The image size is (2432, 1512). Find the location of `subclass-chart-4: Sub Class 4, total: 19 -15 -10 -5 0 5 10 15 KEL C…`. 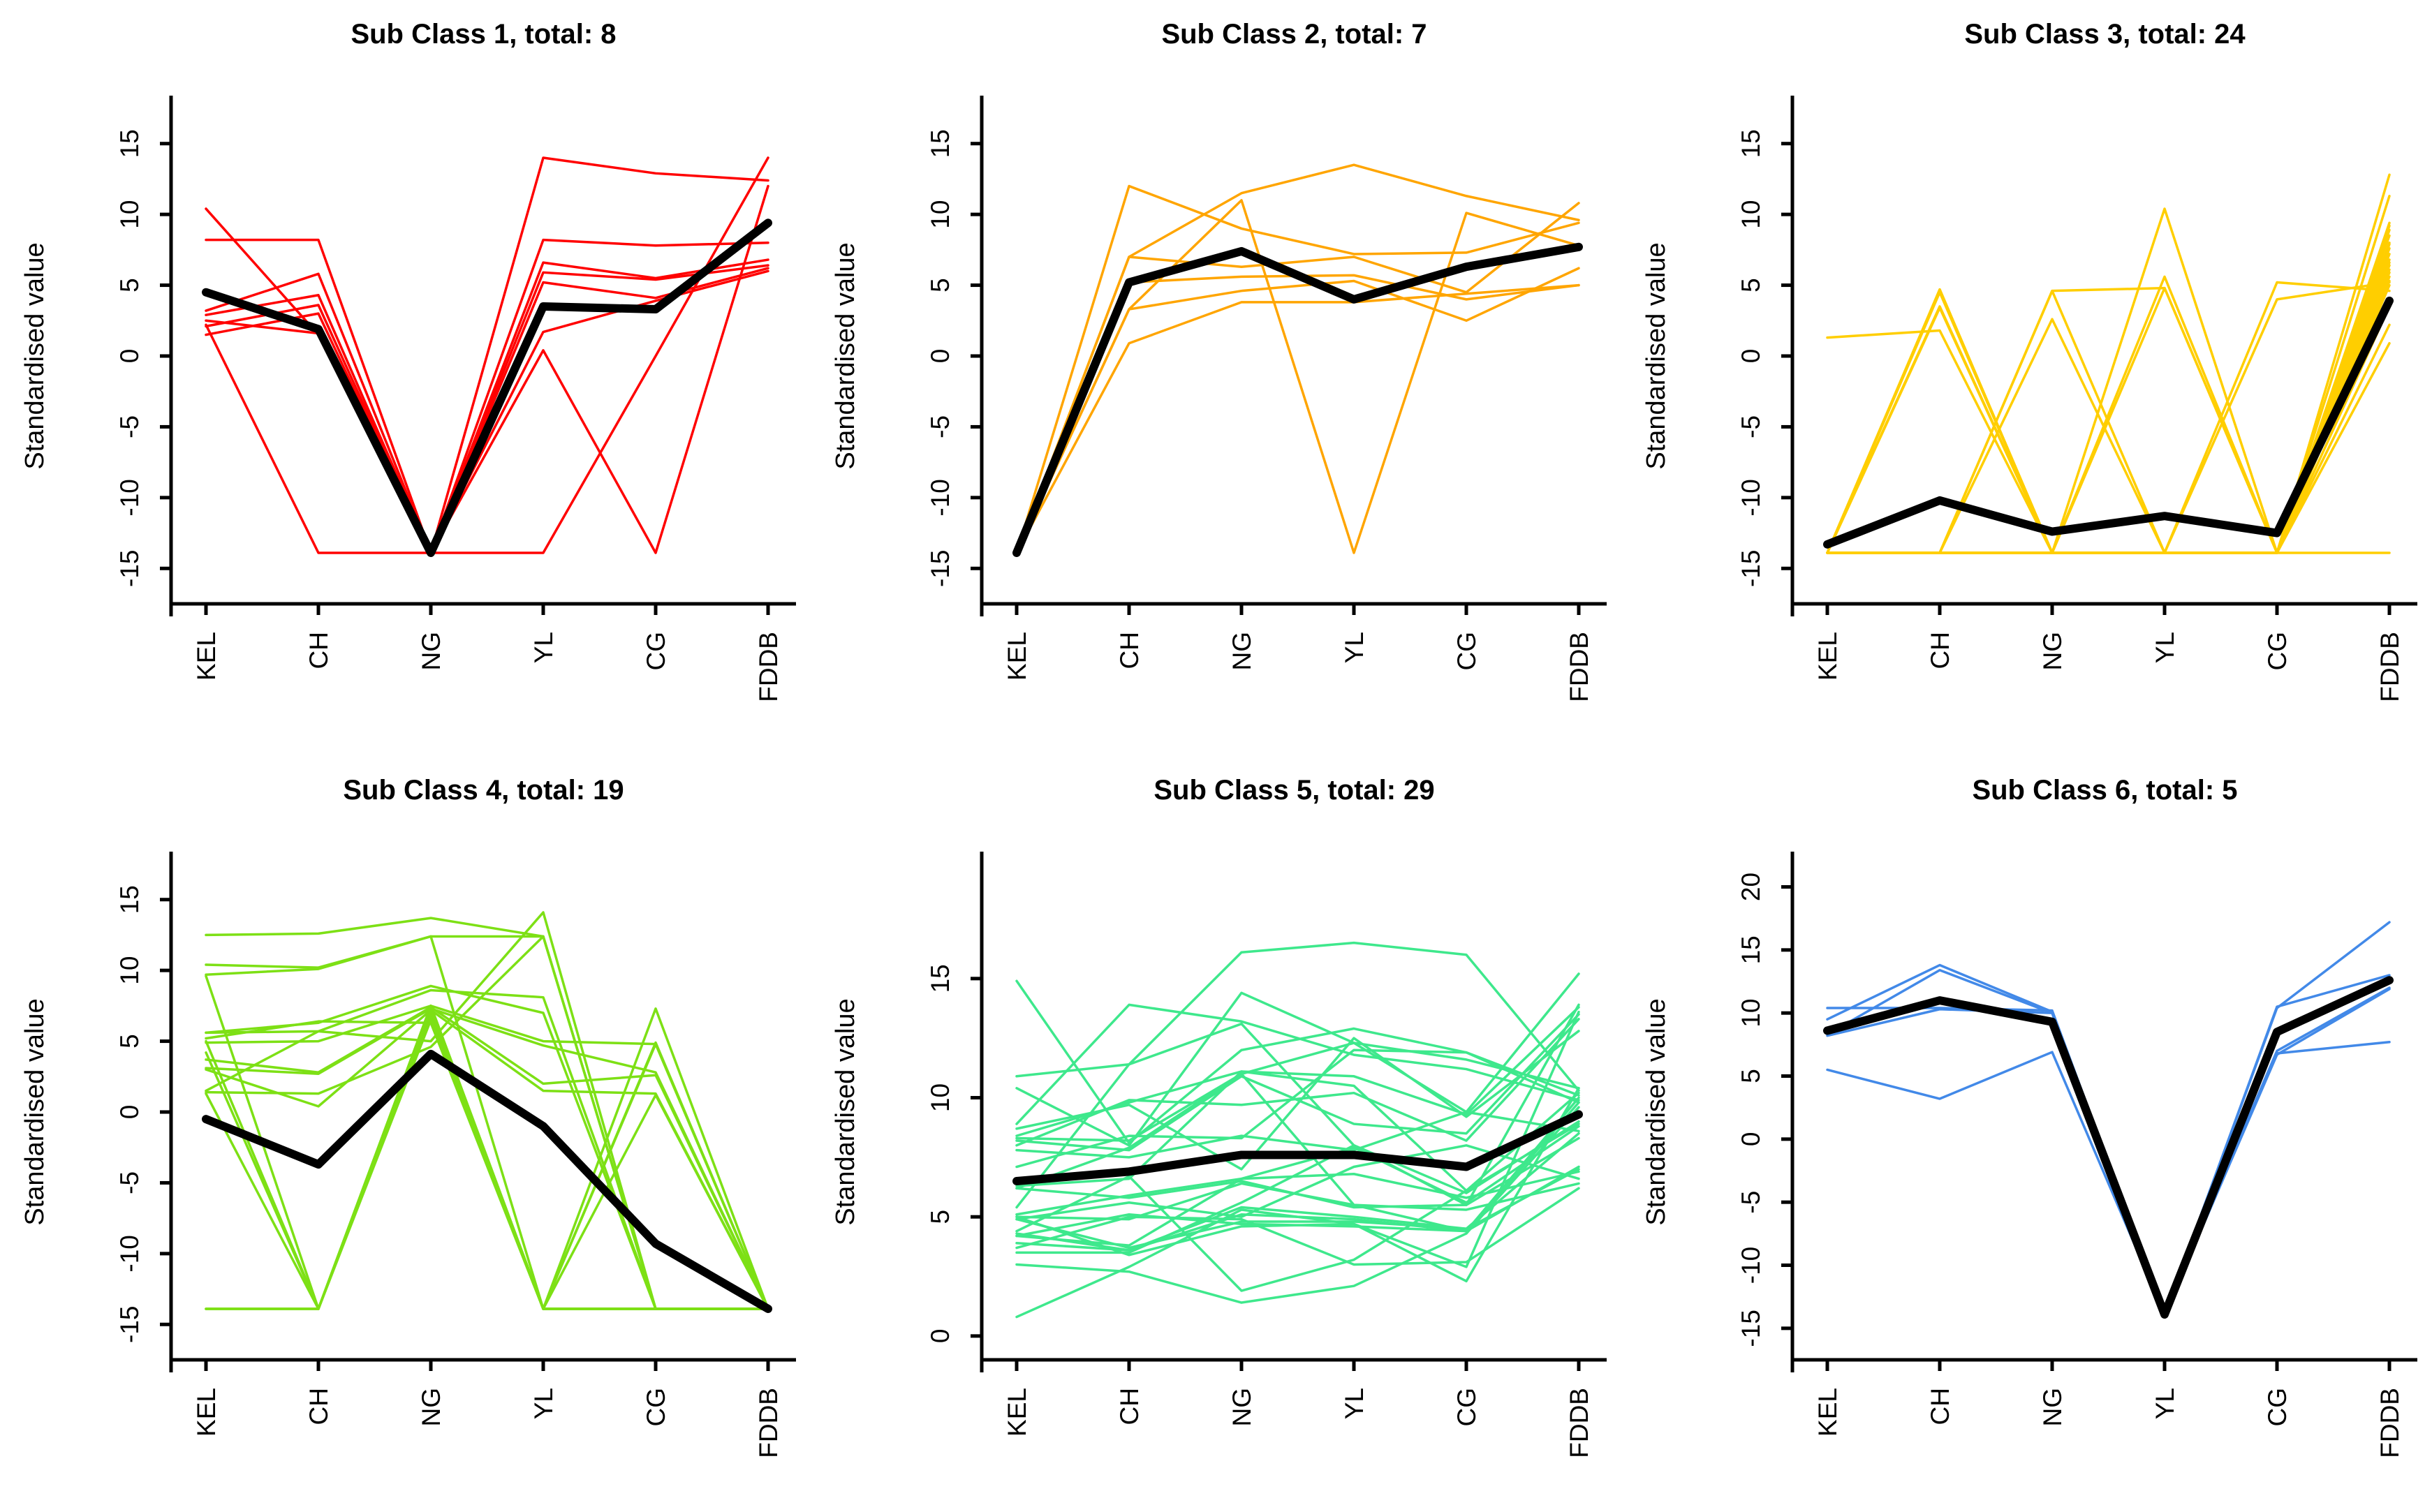

subclass-chart-4: Sub Class 4, total: 19 -15 -10 -5 0 5 10 15 KEL C… is located at coordinates (408, 1116).